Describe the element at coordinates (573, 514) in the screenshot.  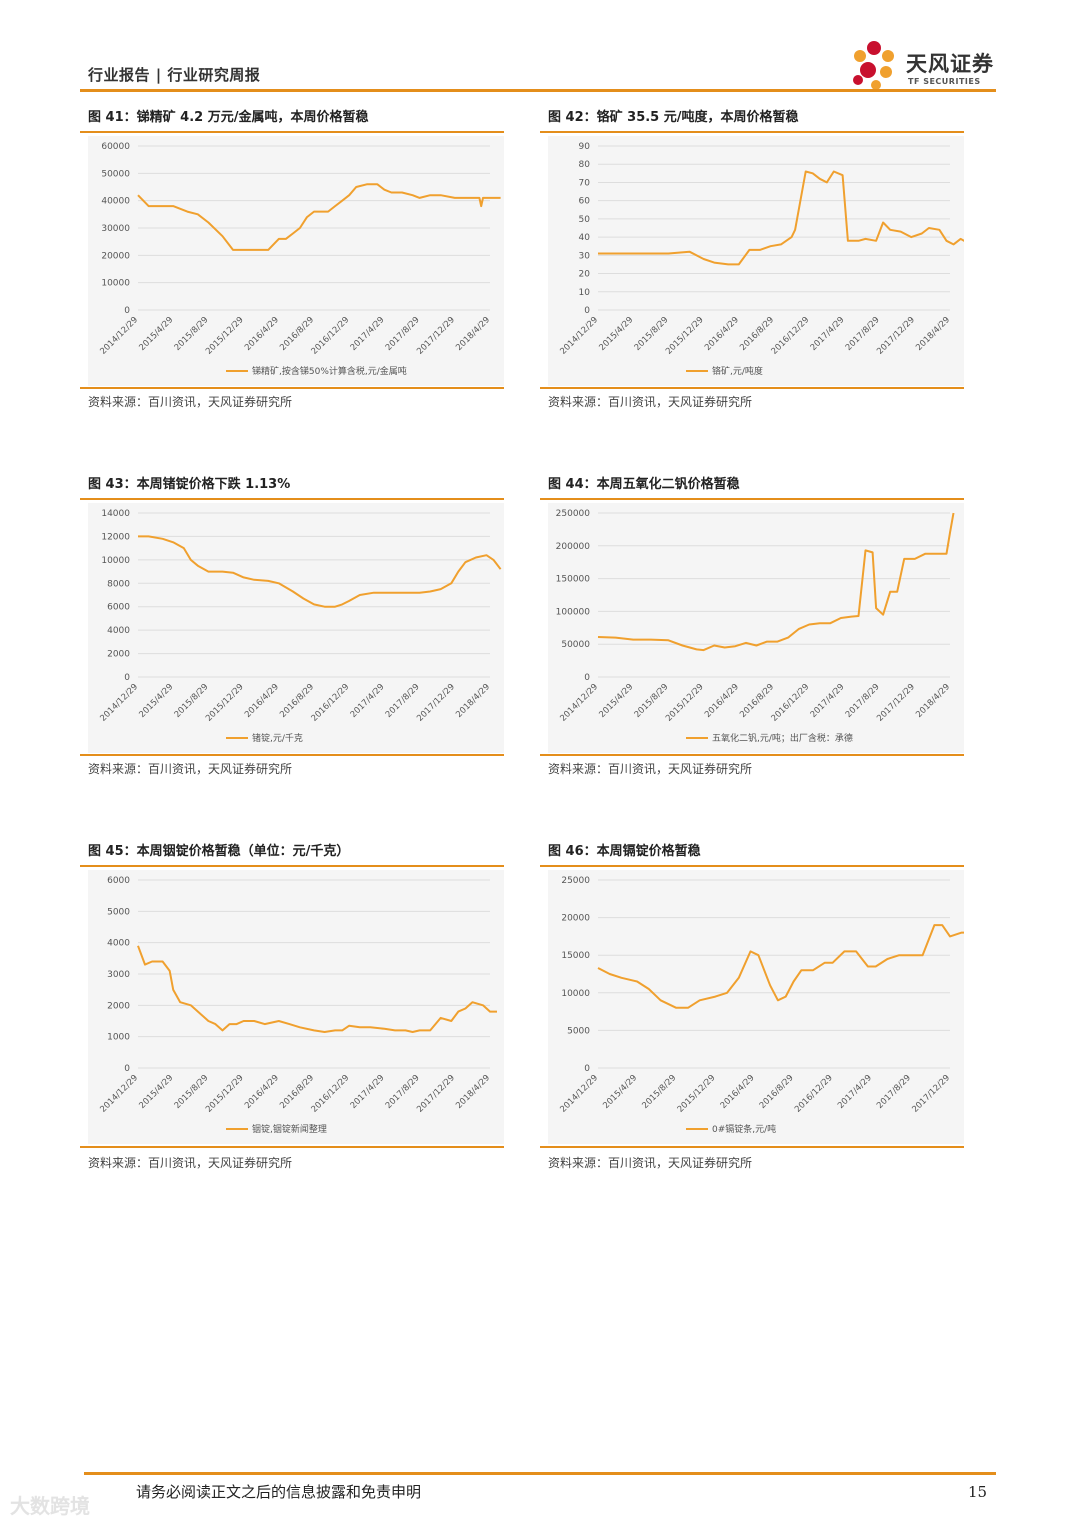
I see `y-tick-label: 250000` at that location.